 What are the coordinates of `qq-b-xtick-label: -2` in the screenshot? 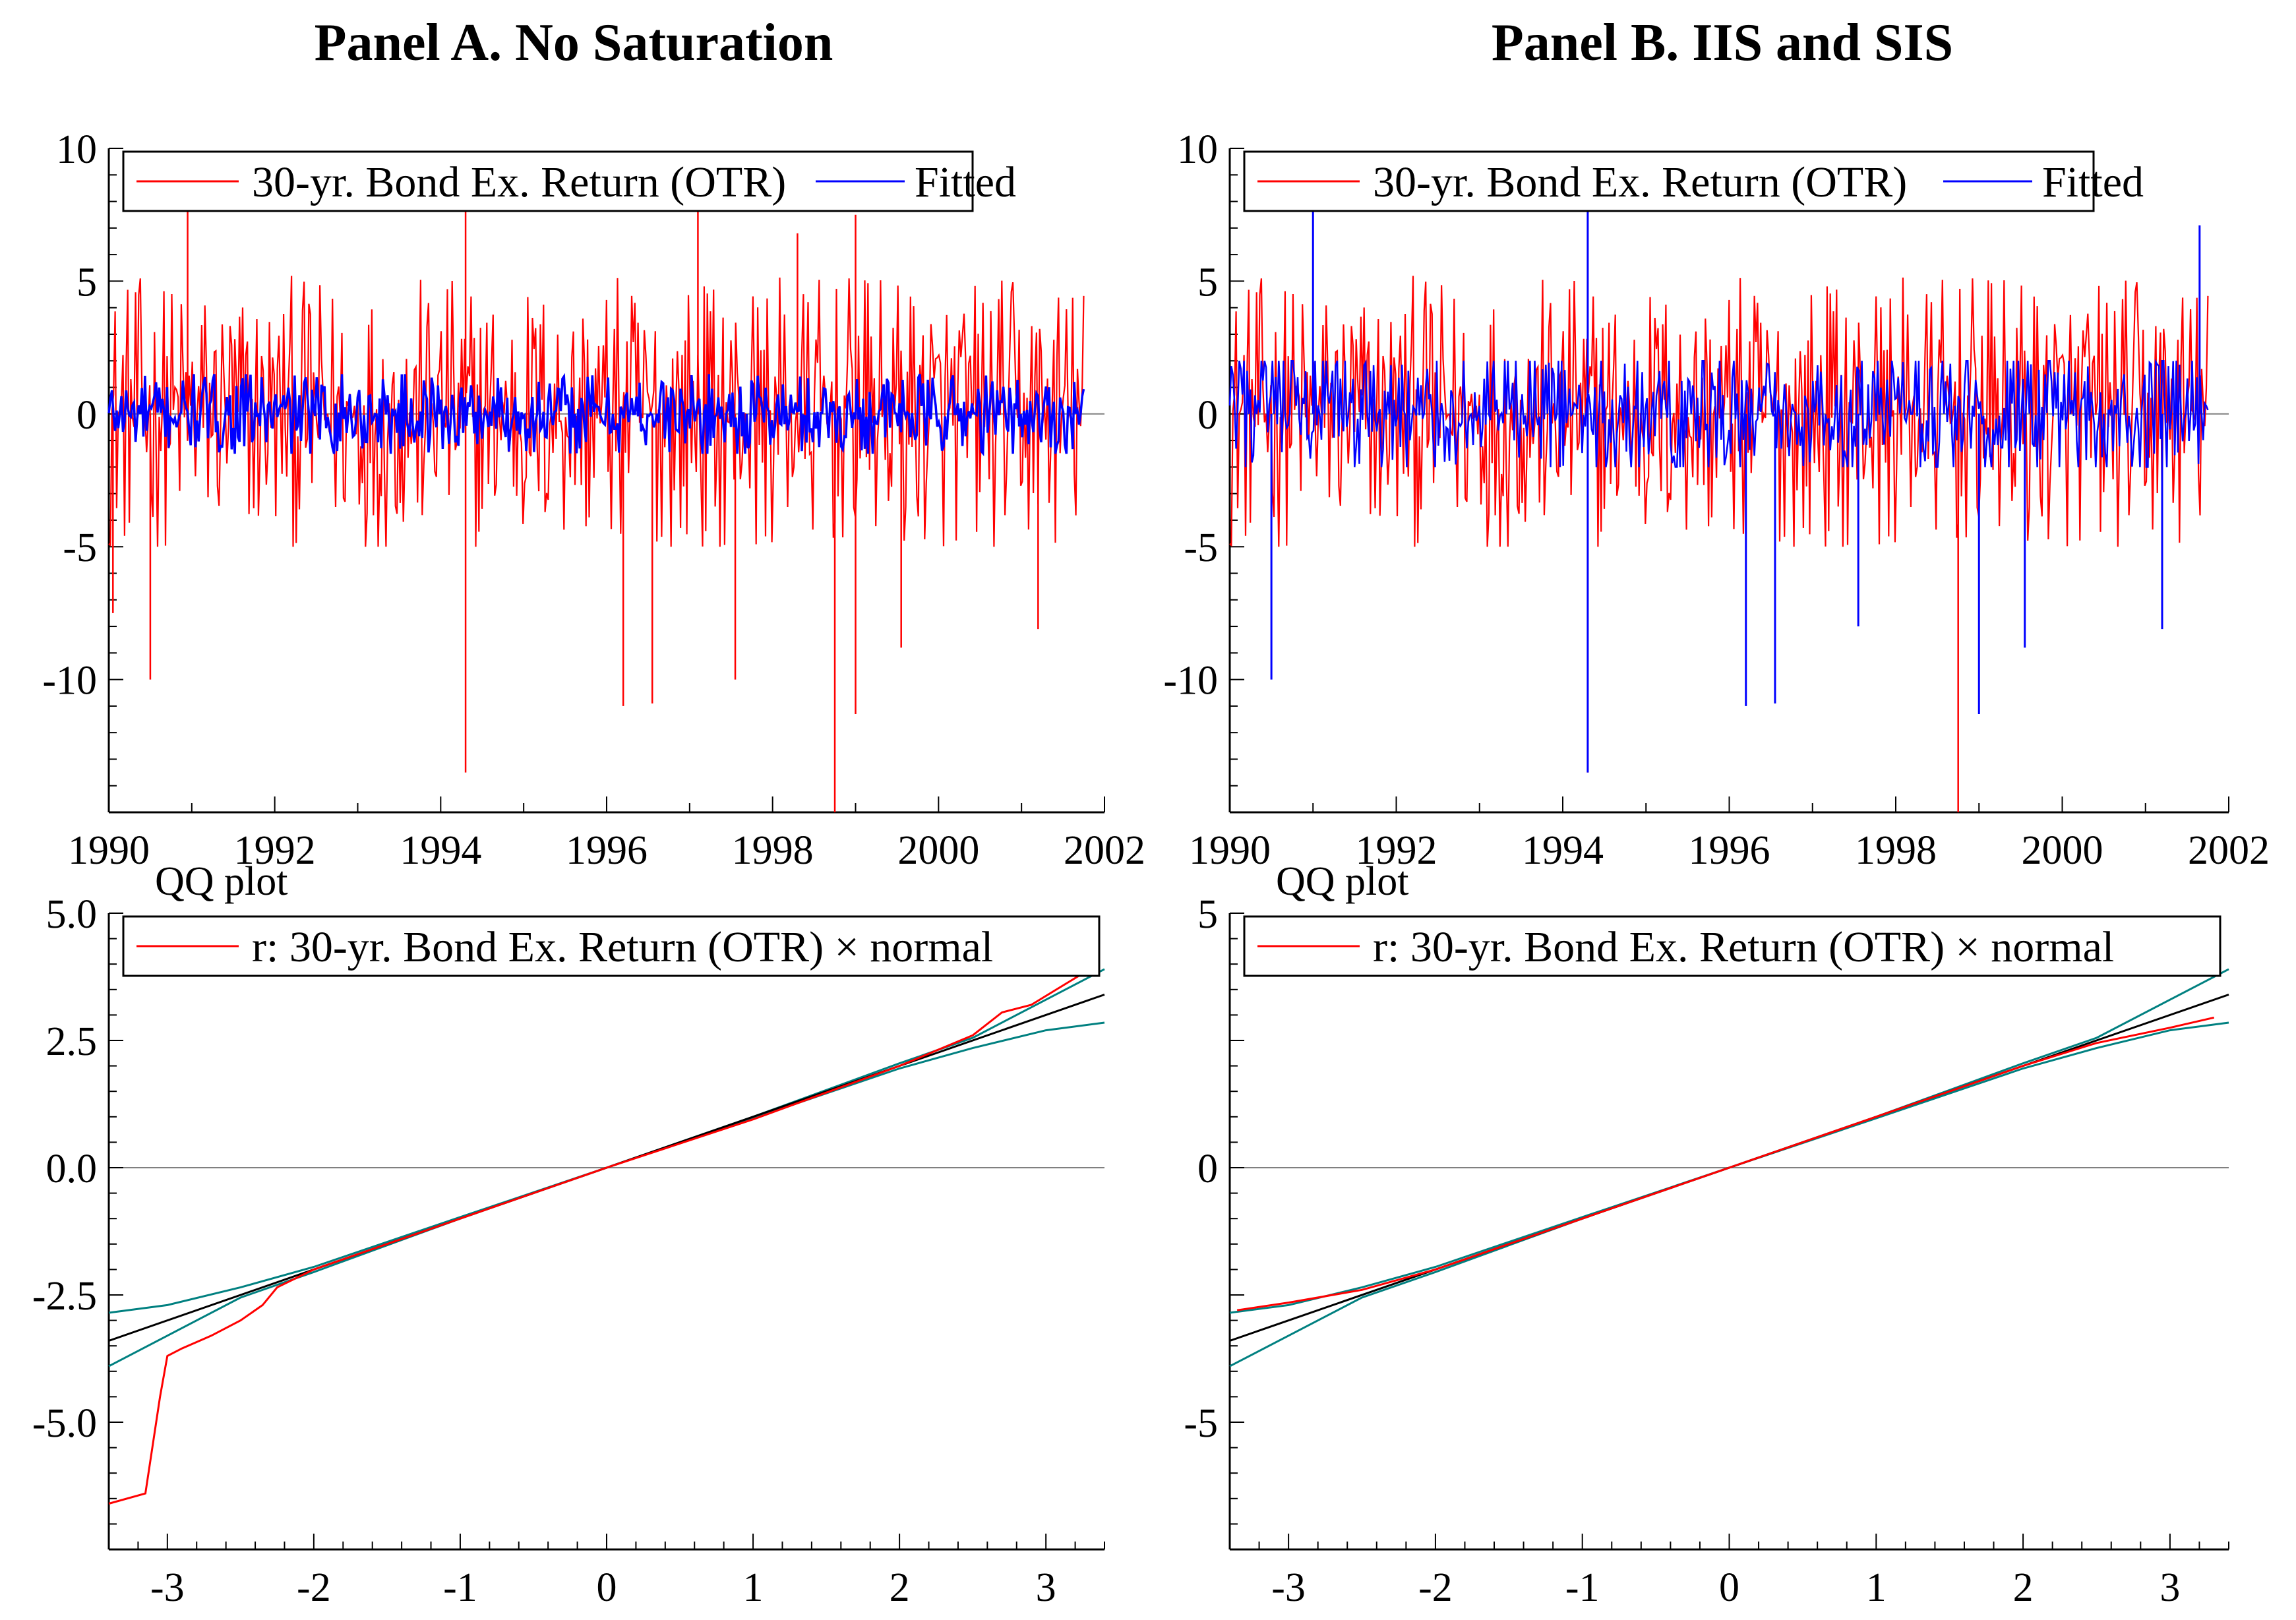 It's located at (1435, 1587).